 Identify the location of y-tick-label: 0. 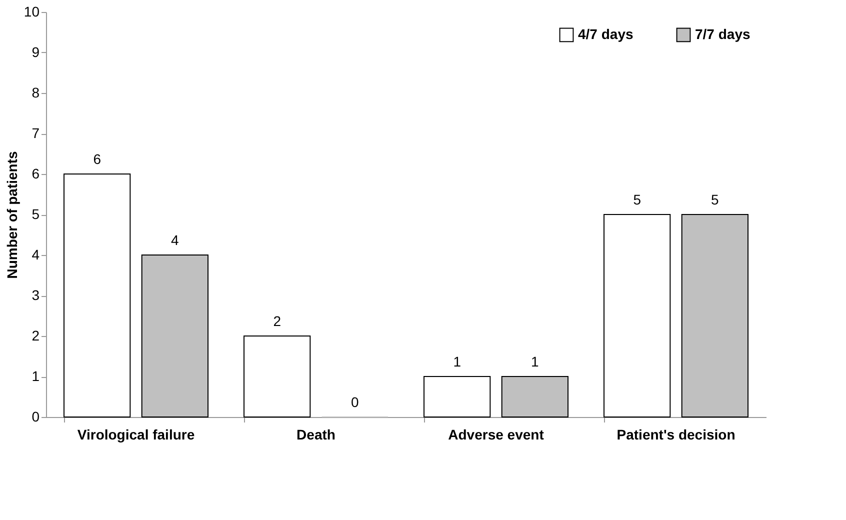
(36, 416).